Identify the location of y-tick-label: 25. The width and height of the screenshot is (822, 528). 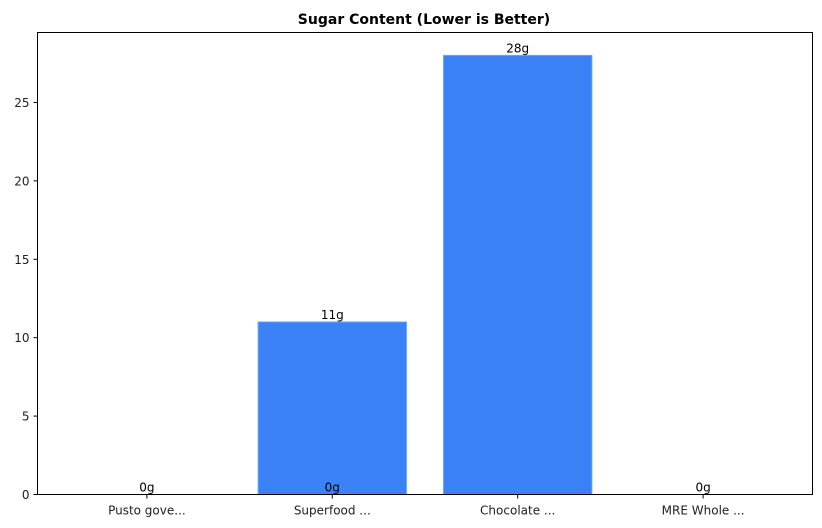
(21, 103).